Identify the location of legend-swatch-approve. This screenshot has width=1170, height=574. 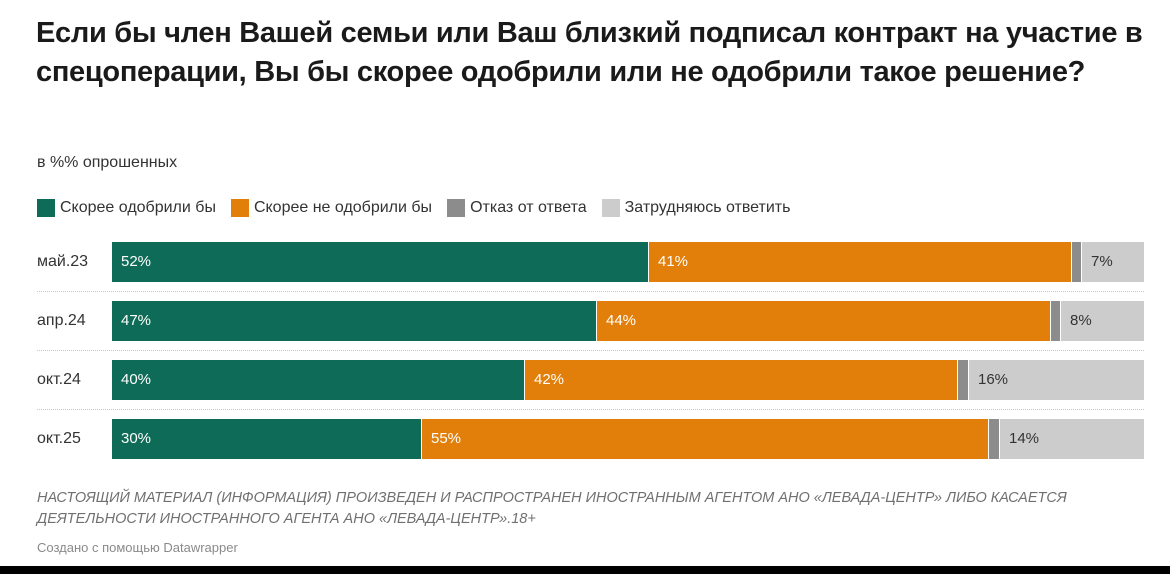
(46, 208).